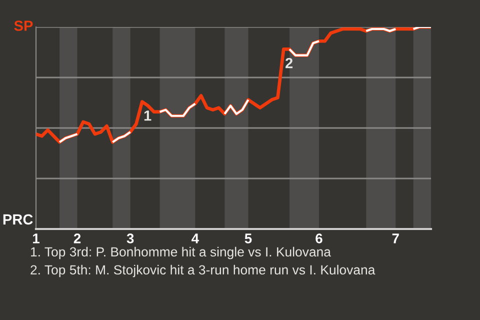  I want to click on text: PRC, so click(18, 219).